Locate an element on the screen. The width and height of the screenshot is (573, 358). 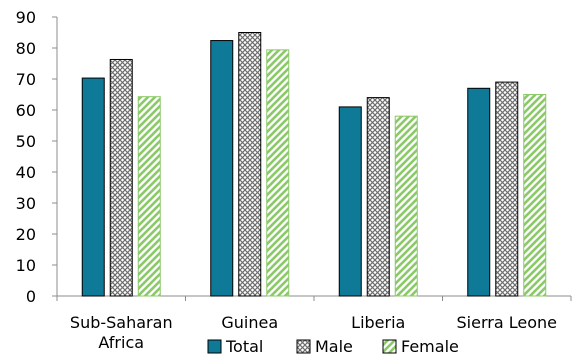
x-tick-label: Africa is located at coordinates (121, 342).